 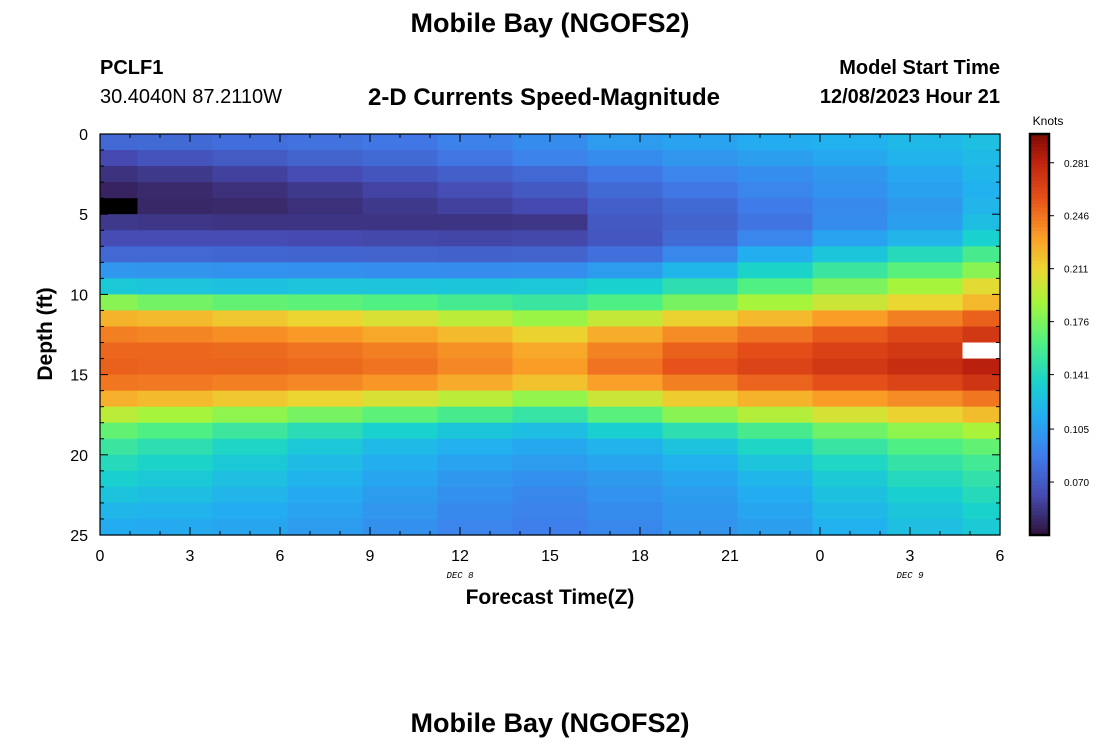 I want to click on x-tick-label: 3, so click(x=910, y=556).